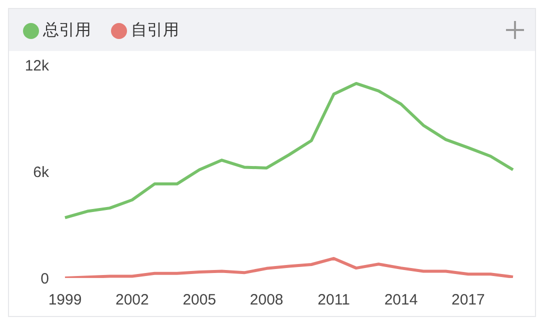 This screenshot has width=544, height=325. Describe the element at coordinates (155, 30) in the screenshot. I see `legend-label: 自引用` at that location.